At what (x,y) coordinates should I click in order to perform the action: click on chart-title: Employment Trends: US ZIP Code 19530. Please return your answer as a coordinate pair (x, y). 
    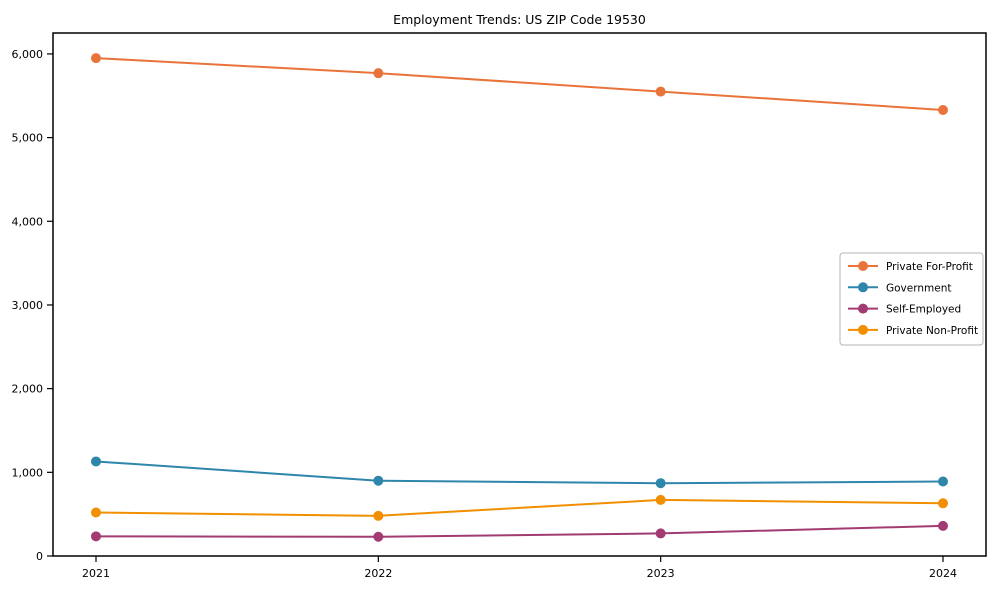
    Looking at the image, I should click on (519, 19).